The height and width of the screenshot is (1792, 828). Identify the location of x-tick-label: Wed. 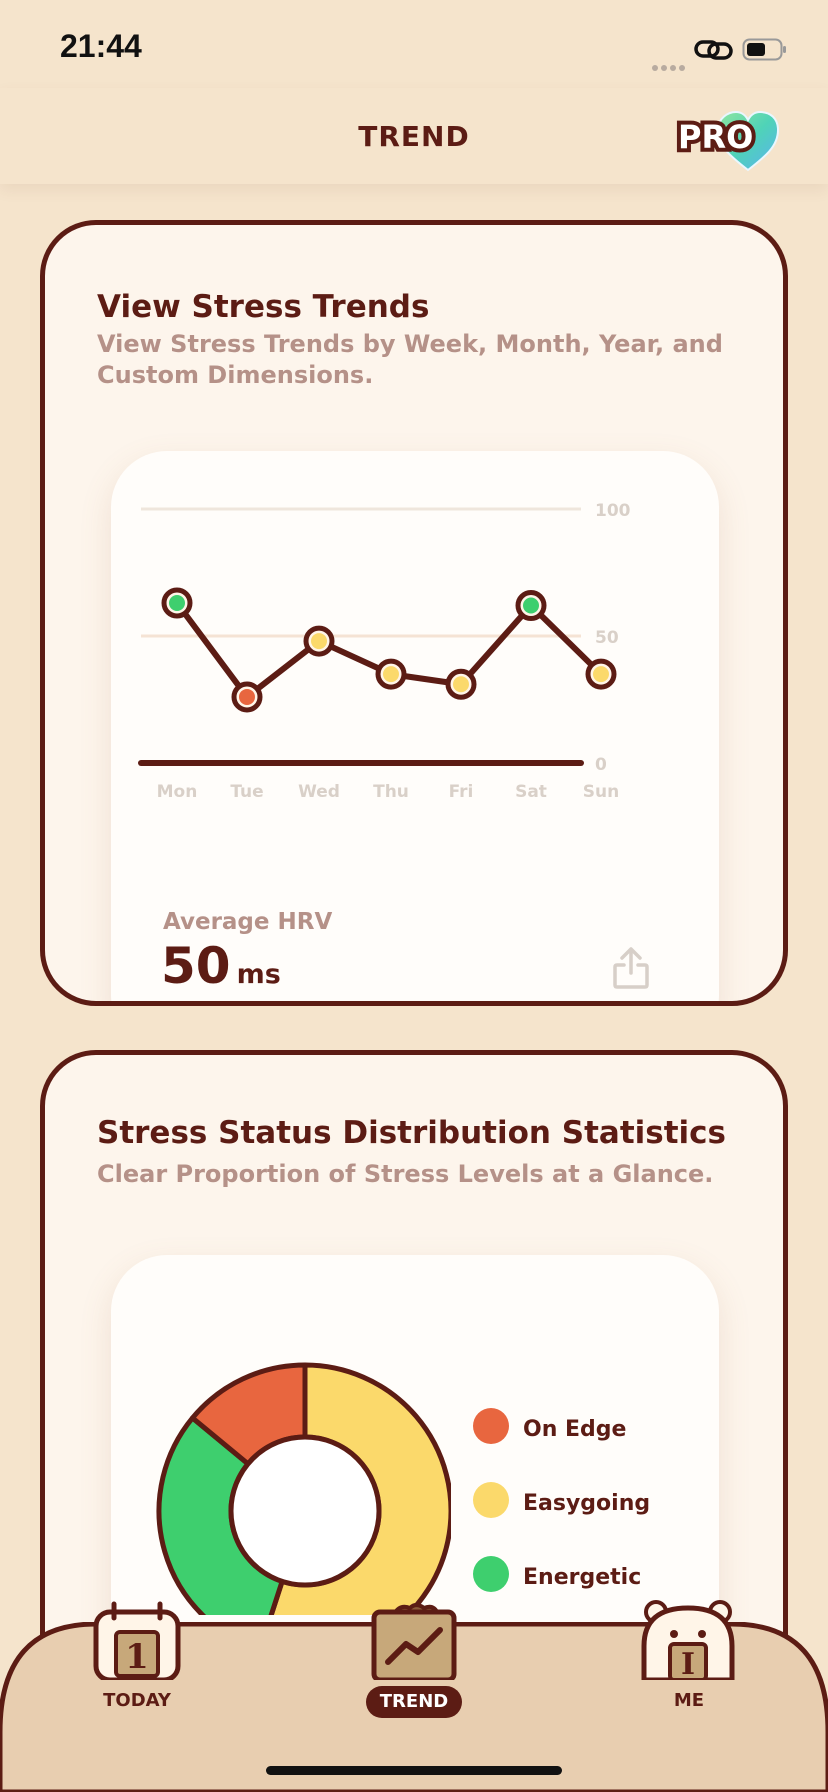
(319, 792).